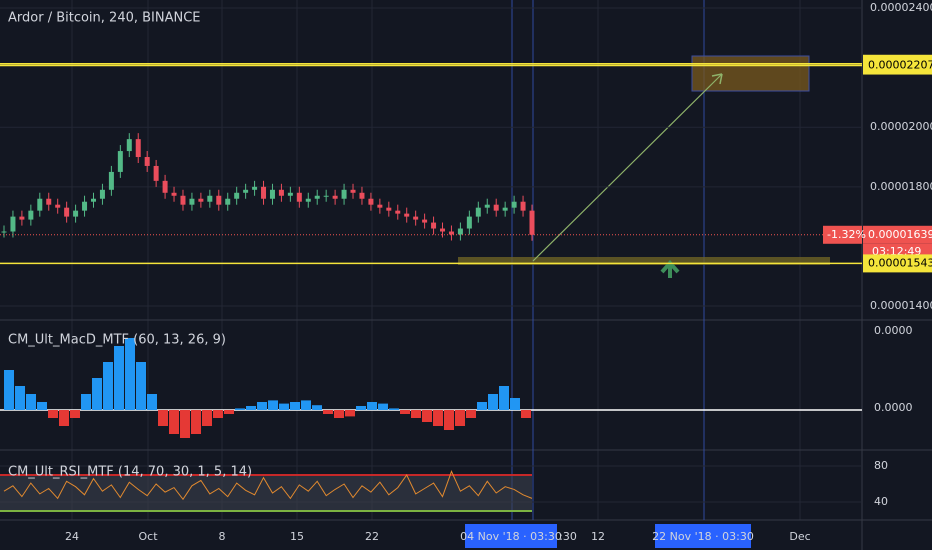 The image size is (932, 550). Describe the element at coordinates (893, 407) in the screenshot. I see `macd-axis-label: 0.0000` at that location.